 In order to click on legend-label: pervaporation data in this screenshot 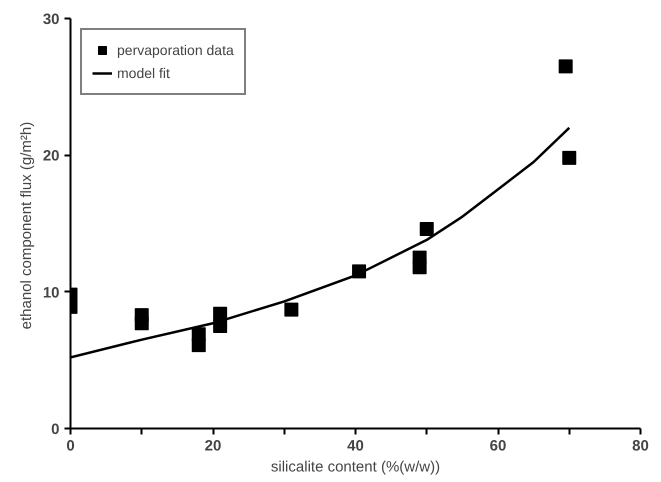, I will do `click(175, 50)`.